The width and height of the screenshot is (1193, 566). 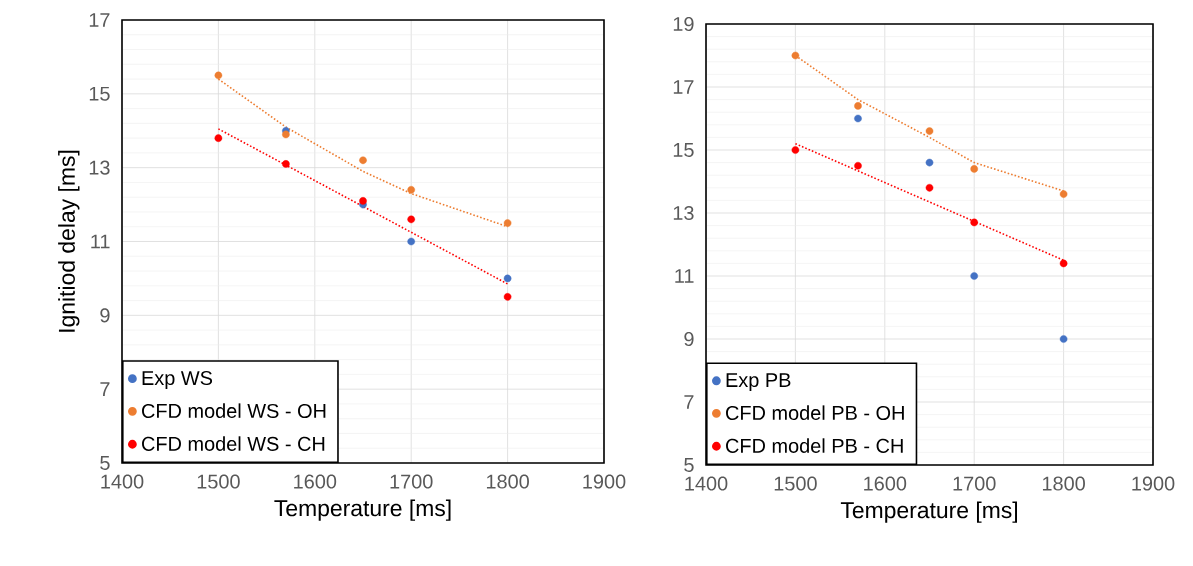 What do you see at coordinates (177, 380) in the screenshot?
I see `legend-label: Exp WS` at bounding box center [177, 380].